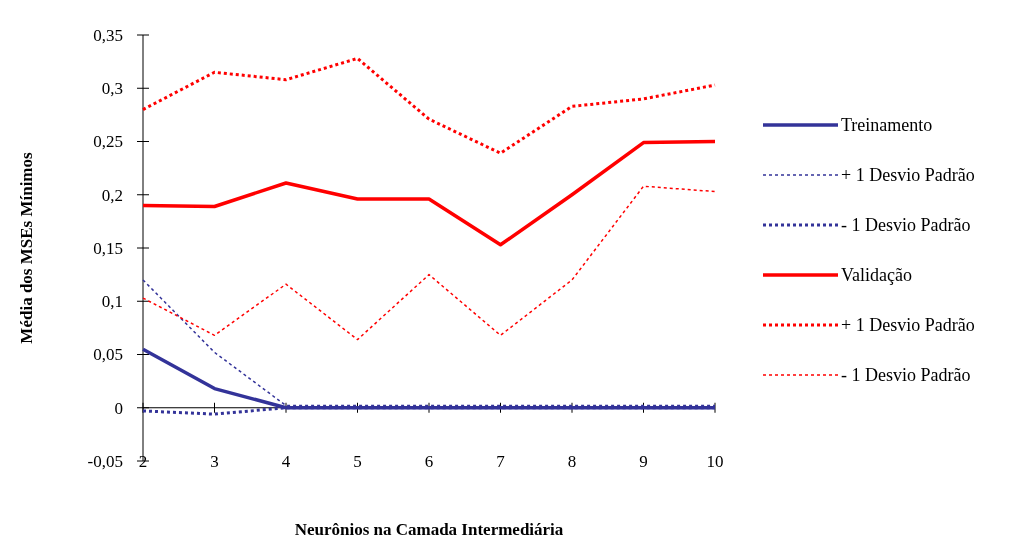  Describe the element at coordinates (112, 195) in the screenshot. I see `y-tick-label: 0,2` at that location.